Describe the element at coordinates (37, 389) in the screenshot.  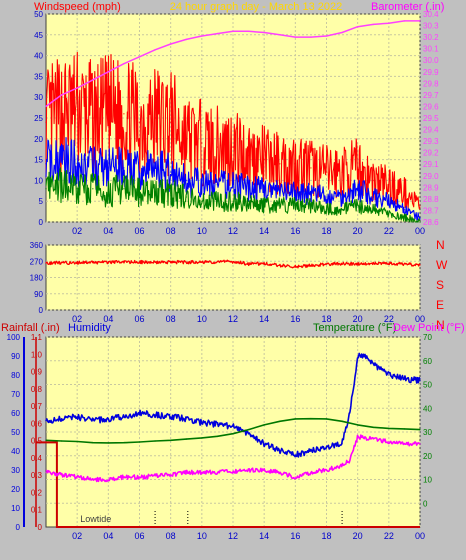
I see `rainfall-y-tick-label: 0.8` at that location.